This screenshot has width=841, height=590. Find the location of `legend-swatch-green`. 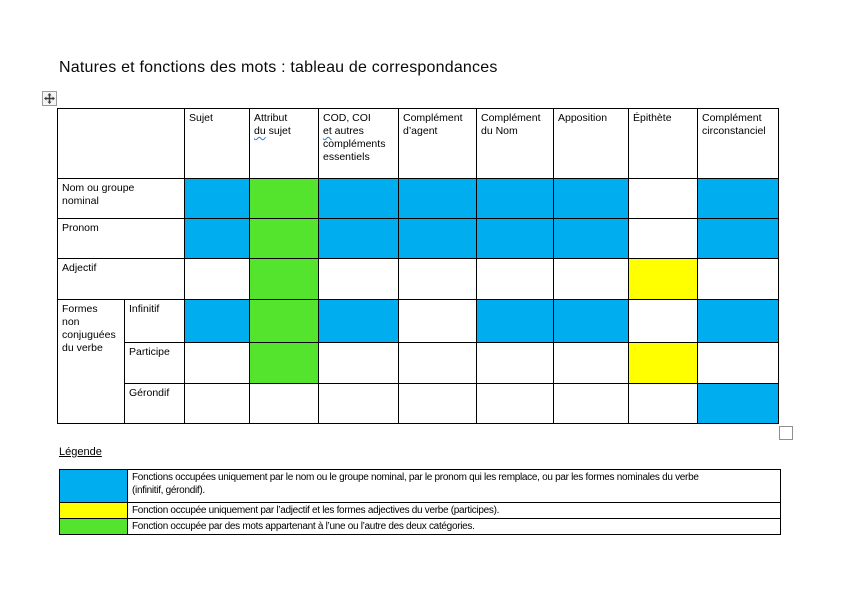

legend-swatch-green is located at coordinates (93, 526).